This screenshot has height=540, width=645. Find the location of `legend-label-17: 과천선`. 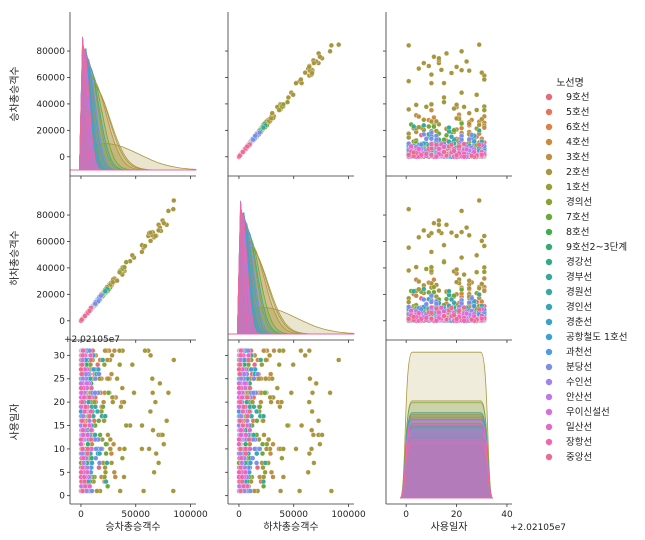

legend-label-17: 과천선 is located at coordinates (579, 352).